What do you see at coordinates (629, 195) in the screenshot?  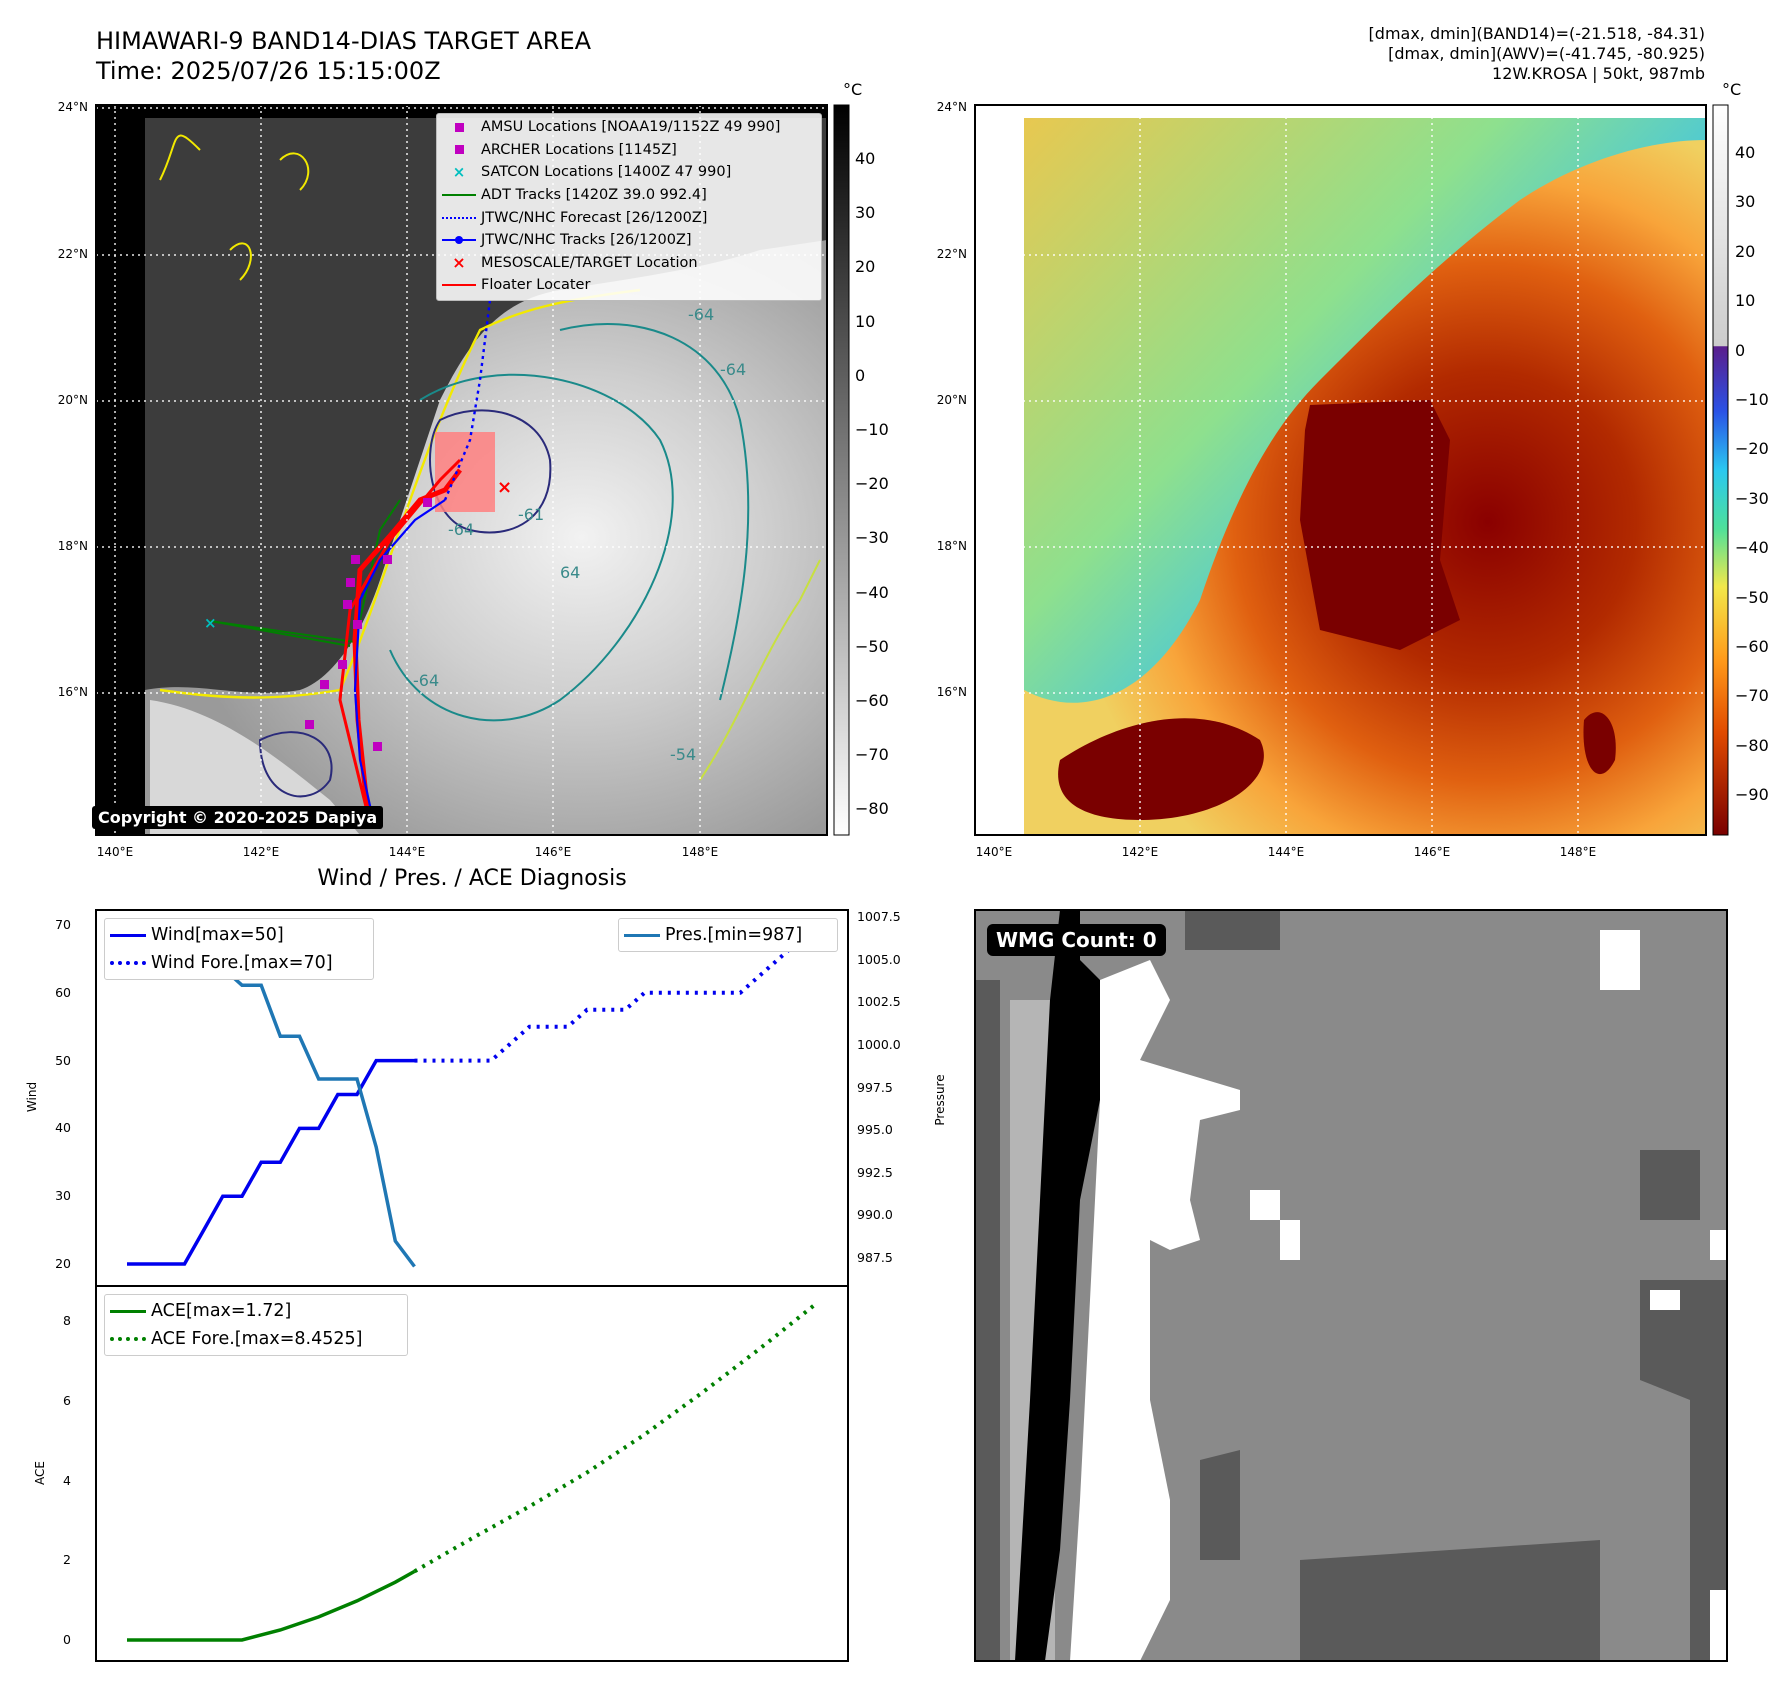 I see `legend-item-adt: ADT Tracks [1420Z 39.0 992.4]` at bounding box center [629, 195].